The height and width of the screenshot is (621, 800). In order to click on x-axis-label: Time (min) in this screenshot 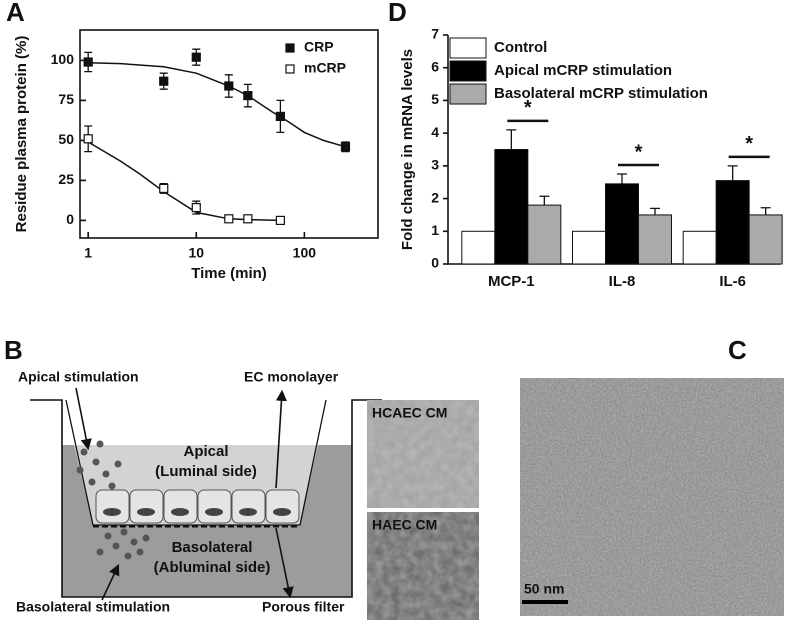, I will do `click(229, 273)`.